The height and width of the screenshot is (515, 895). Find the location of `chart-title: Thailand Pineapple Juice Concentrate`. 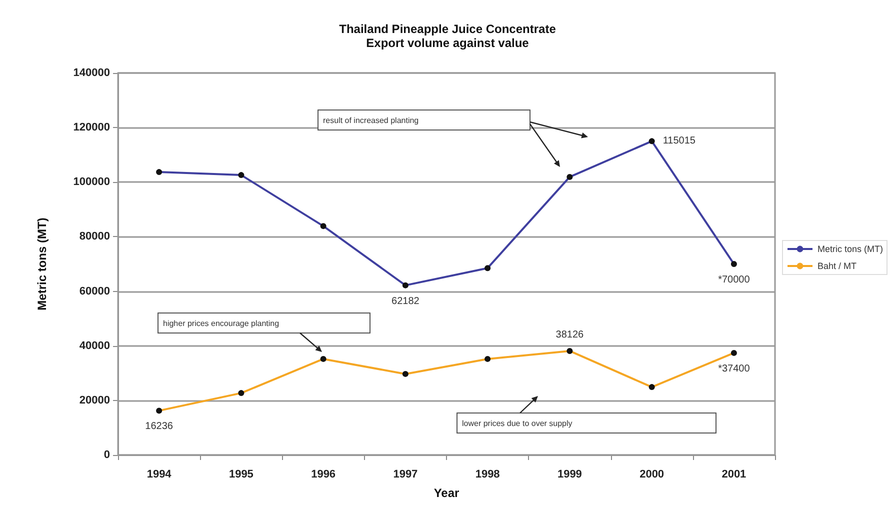

chart-title: Thailand Pineapple Juice Concentrate is located at coordinates (447, 29).